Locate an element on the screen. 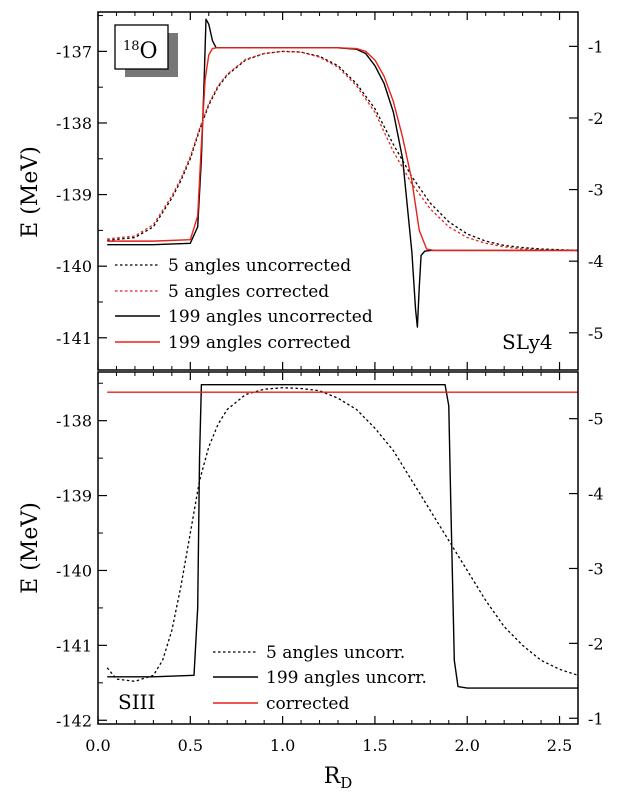 This screenshot has height=793, width=620. x-tick-label-3: 1.5 is located at coordinates (374, 745).